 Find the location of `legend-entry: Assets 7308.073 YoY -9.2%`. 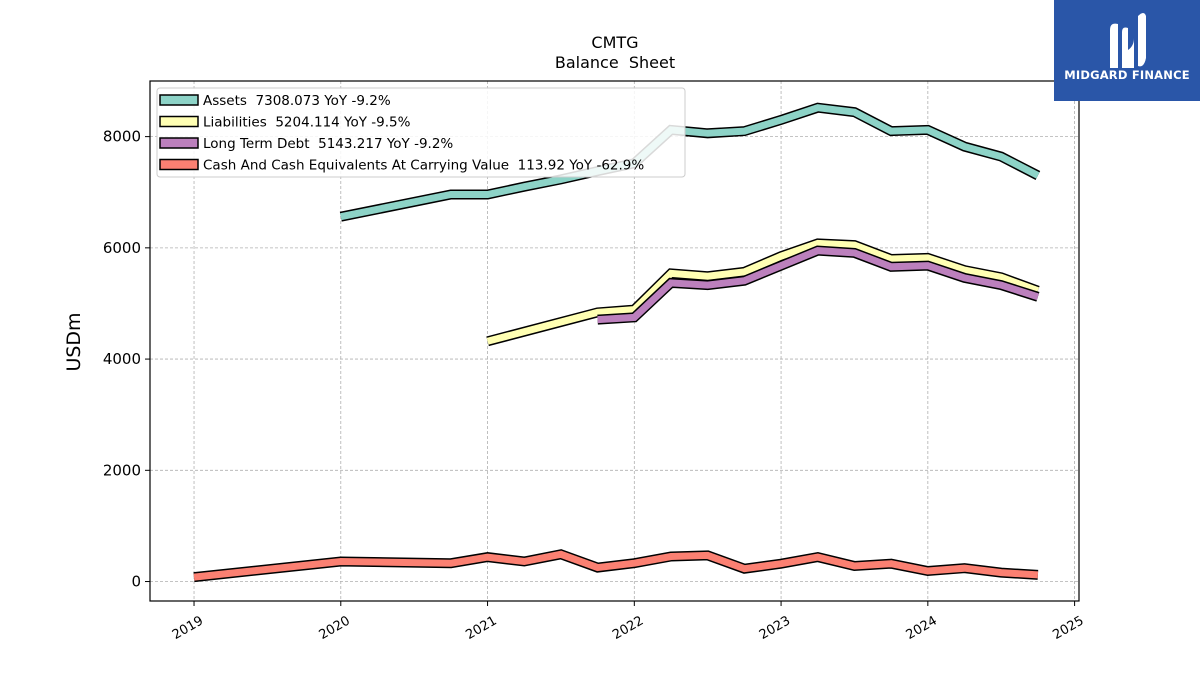

legend-entry: Assets 7308.073 YoY -9.2% is located at coordinates (297, 101).